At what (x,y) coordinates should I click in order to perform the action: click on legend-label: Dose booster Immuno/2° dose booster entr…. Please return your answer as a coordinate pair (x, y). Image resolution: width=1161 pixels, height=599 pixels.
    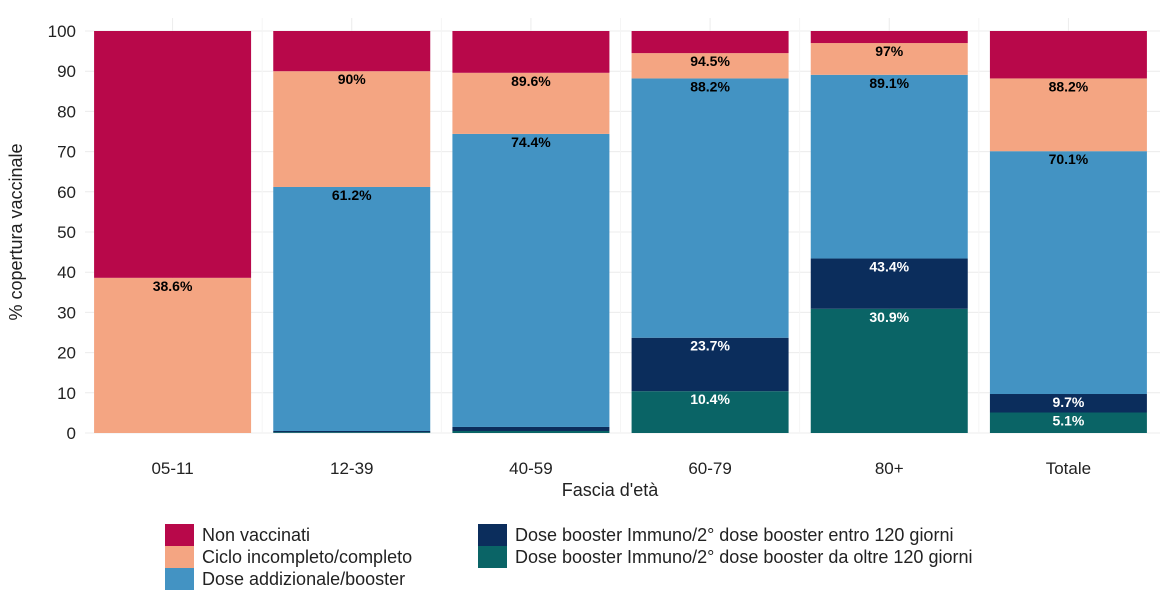
    Looking at the image, I should click on (734, 535).